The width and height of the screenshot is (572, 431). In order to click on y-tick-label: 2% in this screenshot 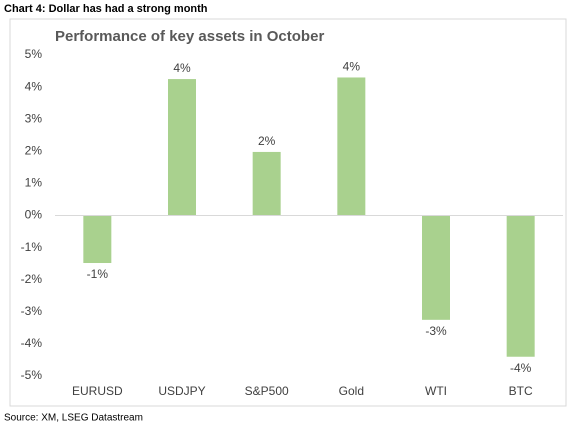, I will do `click(34, 150)`.